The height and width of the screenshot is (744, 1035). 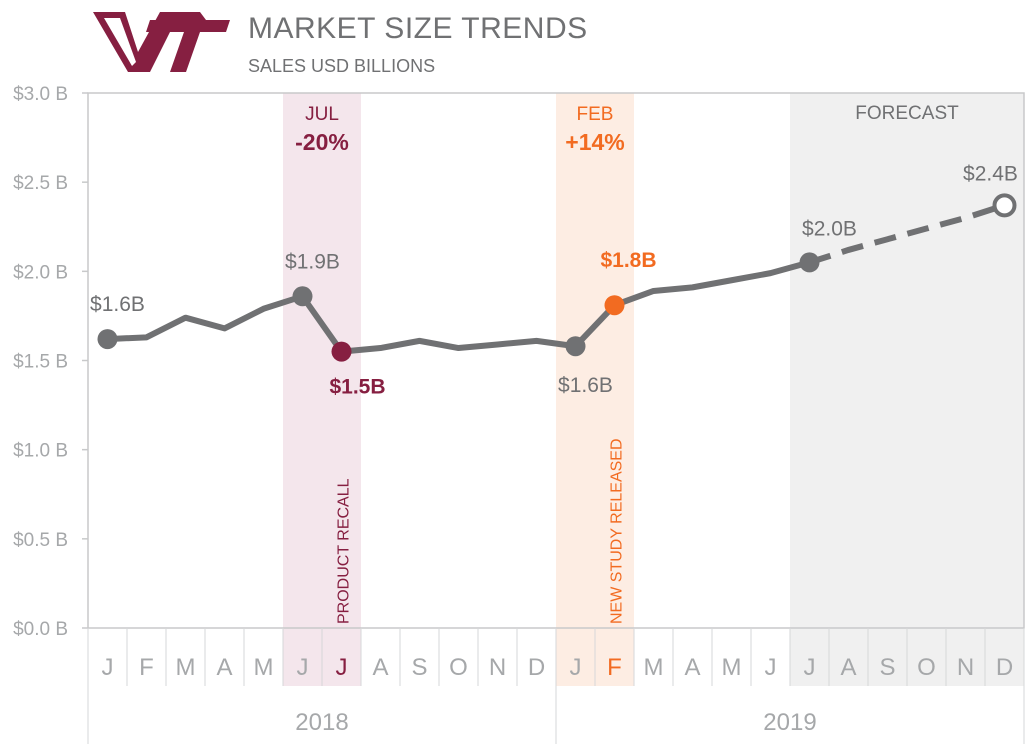 What do you see at coordinates (907, 113) in the screenshot?
I see `forecast-label: FORECAST` at bounding box center [907, 113].